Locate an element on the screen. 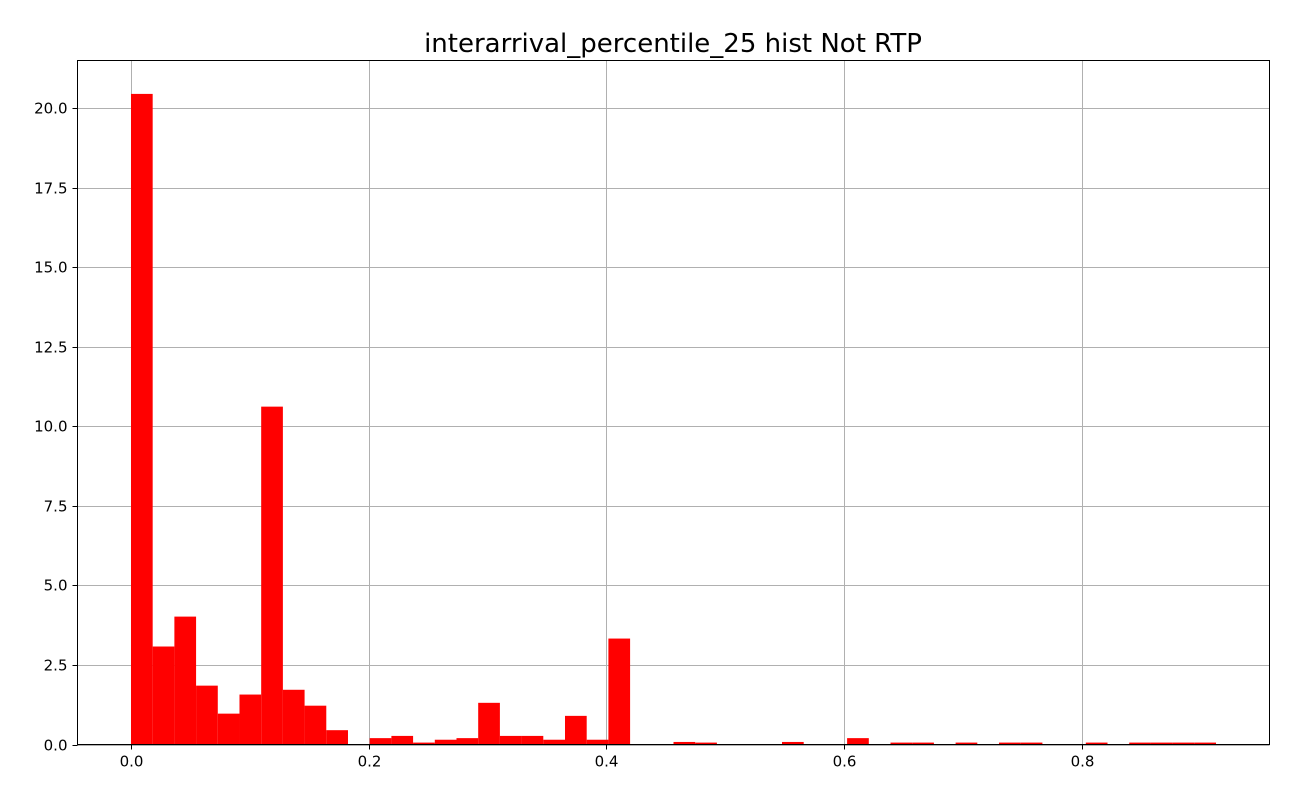 This screenshot has width=1300, height=800. y-tick-label: 0.0 is located at coordinates (56, 746).